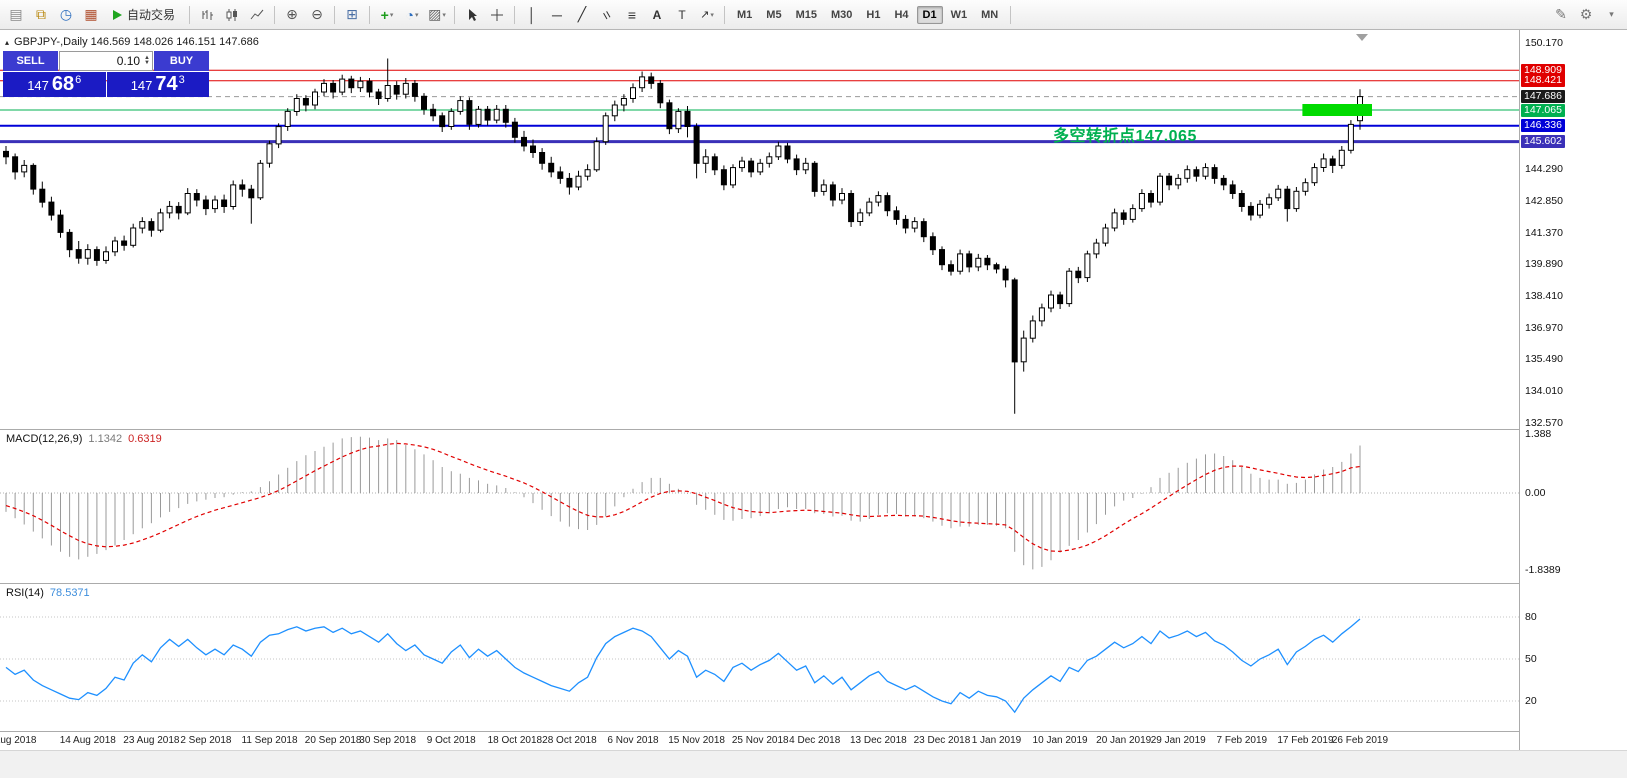  Describe the element at coordinates (7, 42) in the screenshot. I see `symbol-collapse-arrow: ▴` at that location.